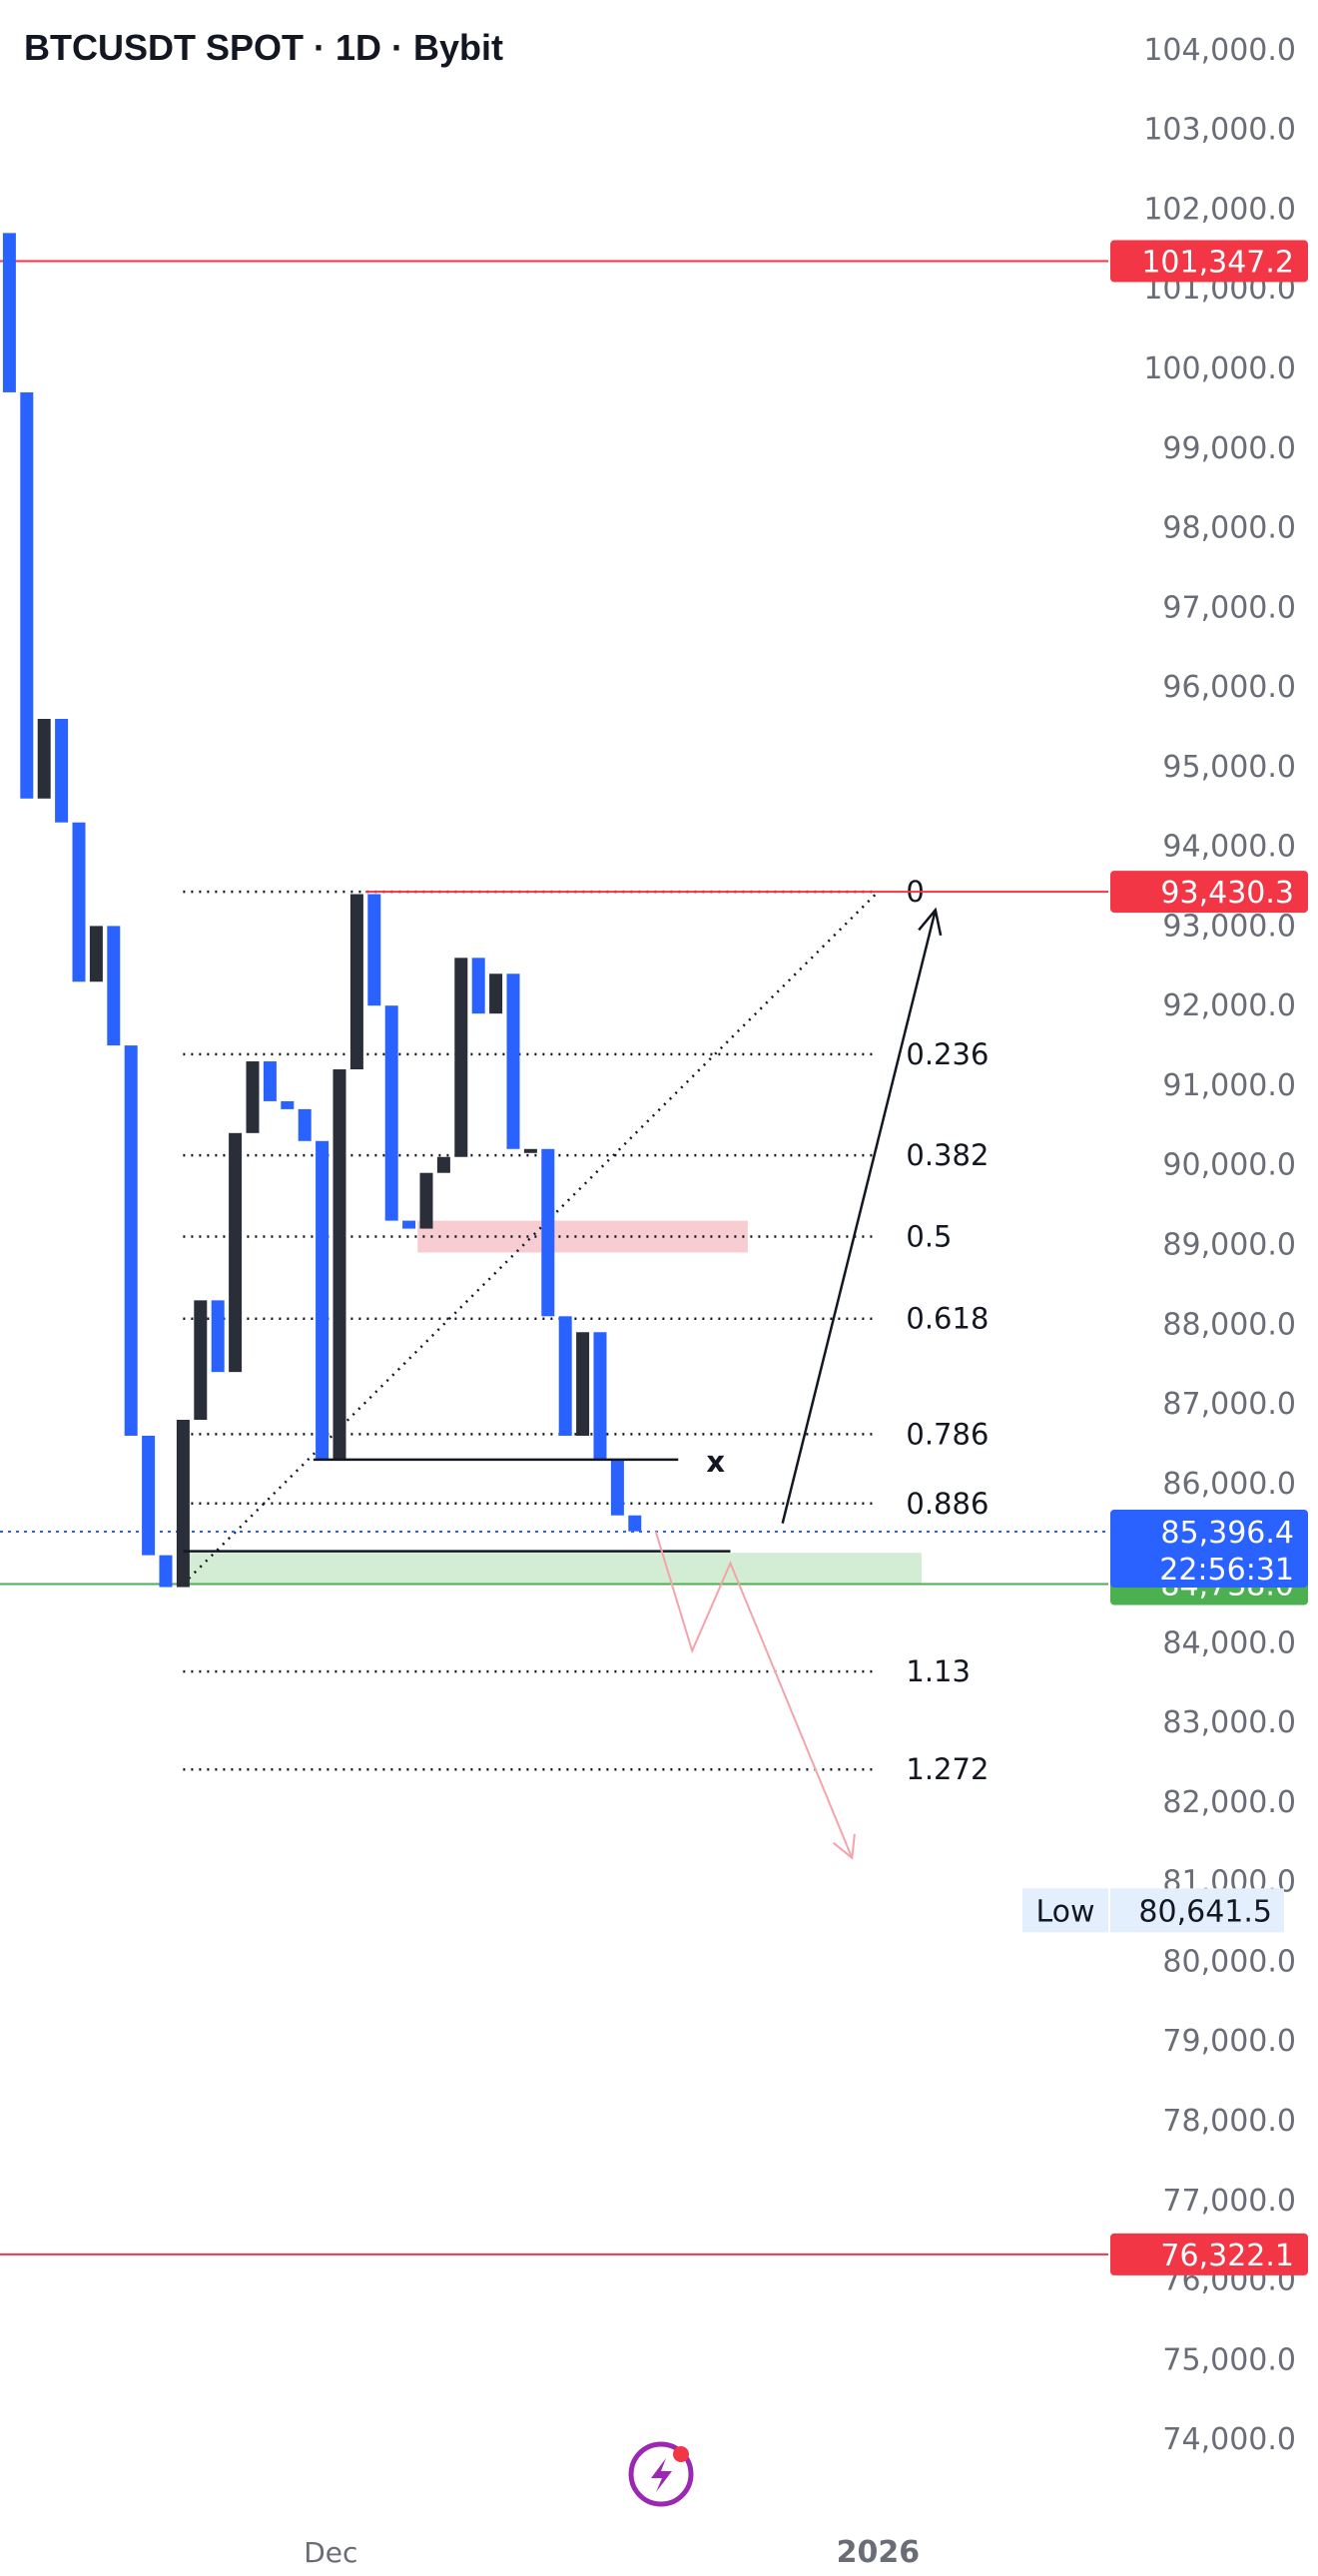 The width and height of the screenshot is (1318, 2576). What do you see at coordinates (931, 922) in the screenshot?
I see `projection-up-arrowhead` at bounding box center [931, 922].